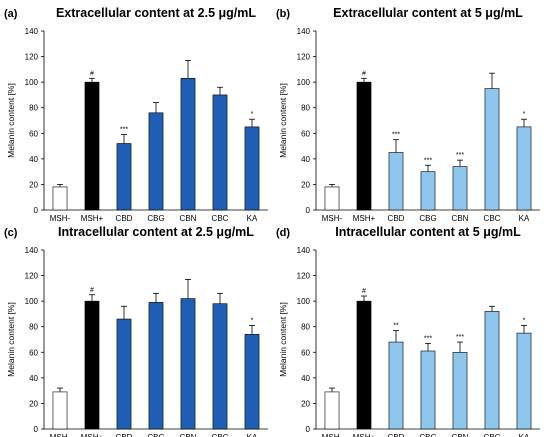 The height and width of the screenshot is (437, 550). Describe the element at coordinates (156, 13) in the screenshot. I see `chart-title: Extracellular content at 2.5 μg/mL` at that location.